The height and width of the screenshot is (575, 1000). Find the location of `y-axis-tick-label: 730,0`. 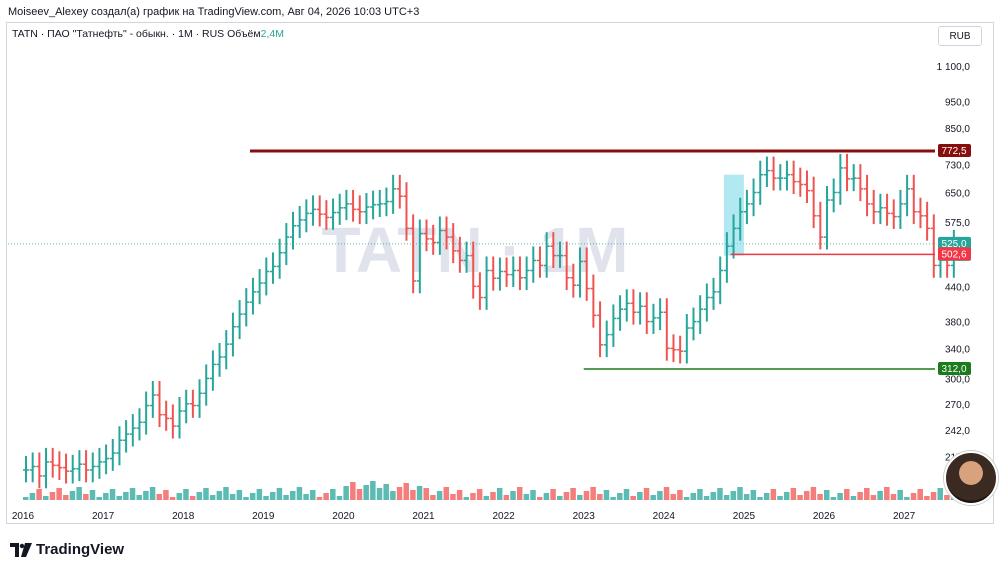

y-axis-tick-label: 730,0 is located at coordinates (957, 166).